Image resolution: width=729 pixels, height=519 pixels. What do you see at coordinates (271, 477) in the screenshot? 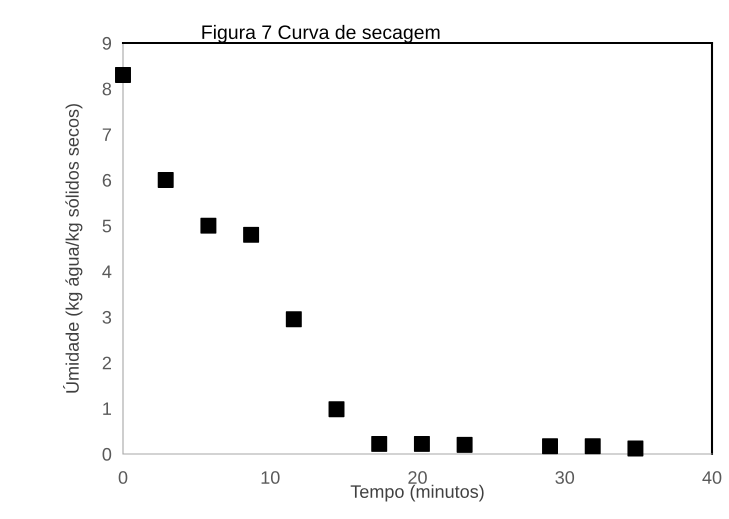
I see `x-tick-label: 10` at bounding box center [271, 477].